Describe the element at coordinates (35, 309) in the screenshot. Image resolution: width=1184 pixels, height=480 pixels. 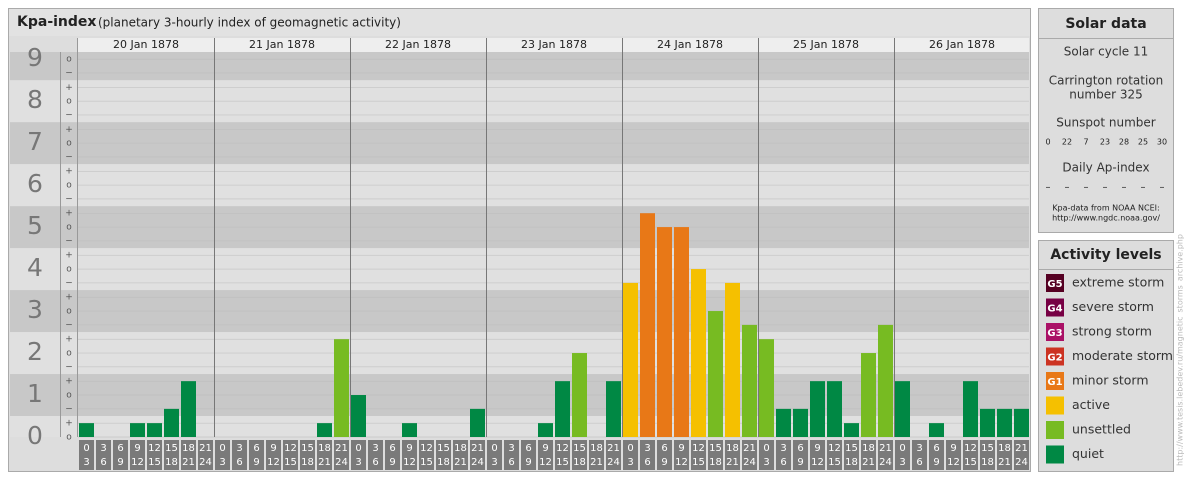
I see `y-tick-label: 3` at that location.